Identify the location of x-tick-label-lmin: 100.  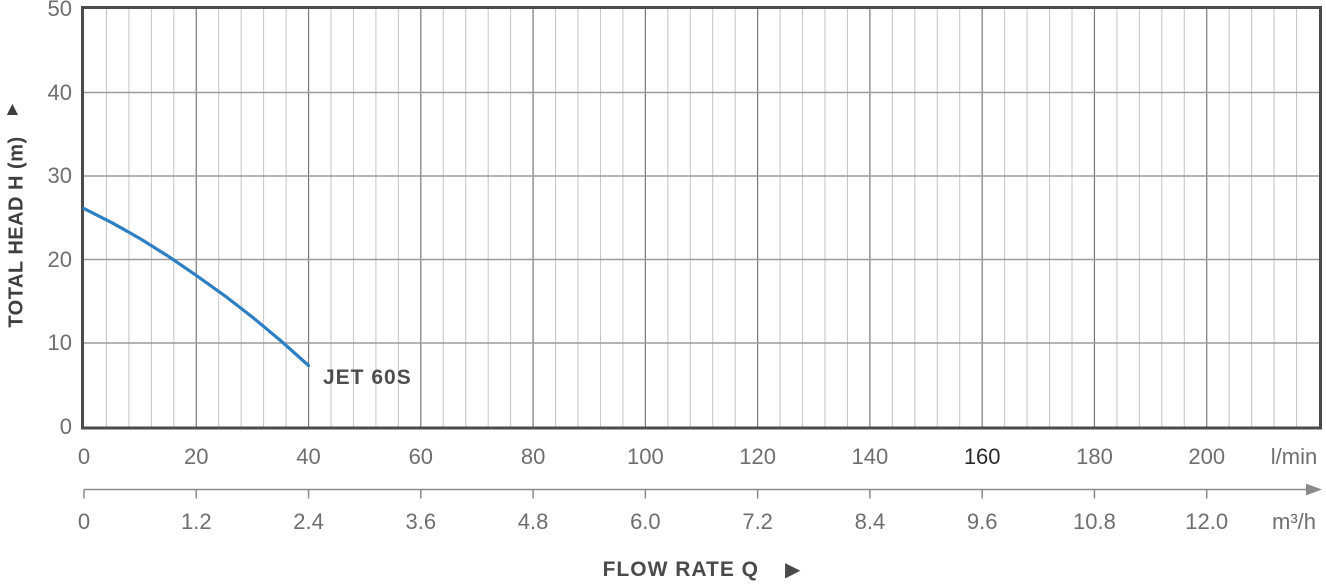
(645, 456).